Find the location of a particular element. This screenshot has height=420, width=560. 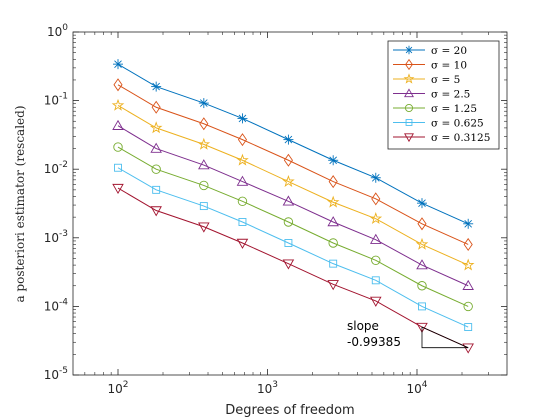

legend-label: σ = 20 is located at coordinates (449, 51).